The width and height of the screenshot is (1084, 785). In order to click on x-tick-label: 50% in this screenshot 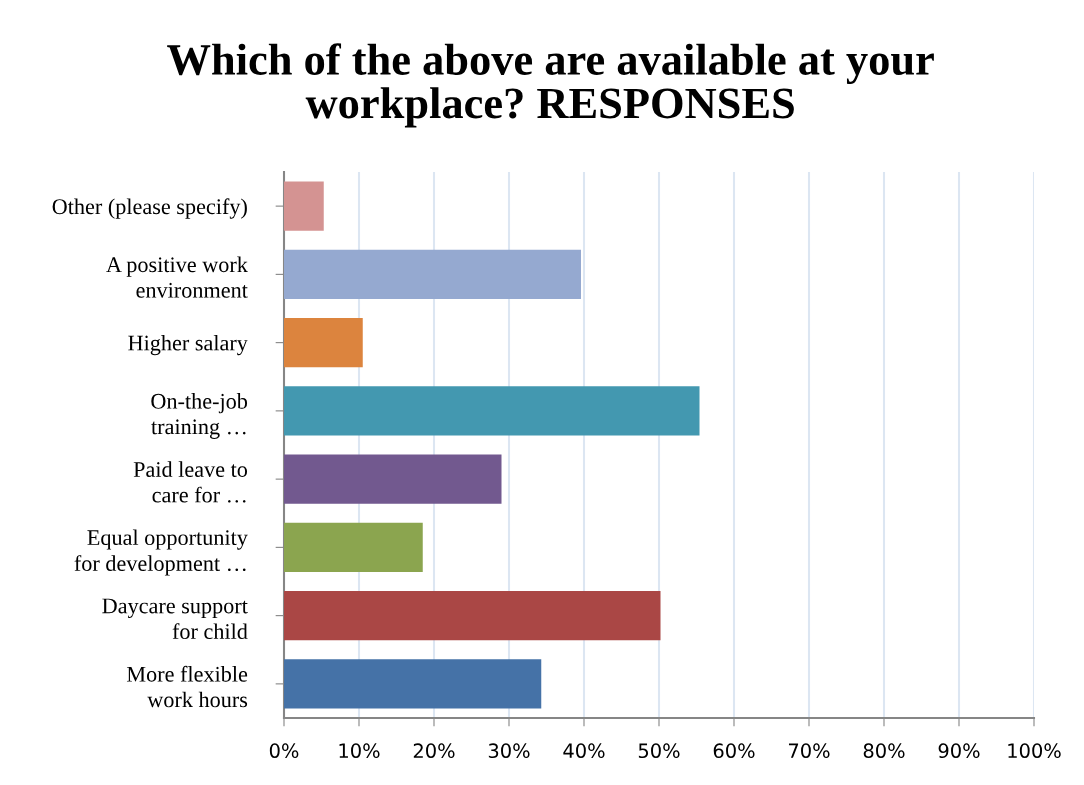, I will do `click(659, 751)`.